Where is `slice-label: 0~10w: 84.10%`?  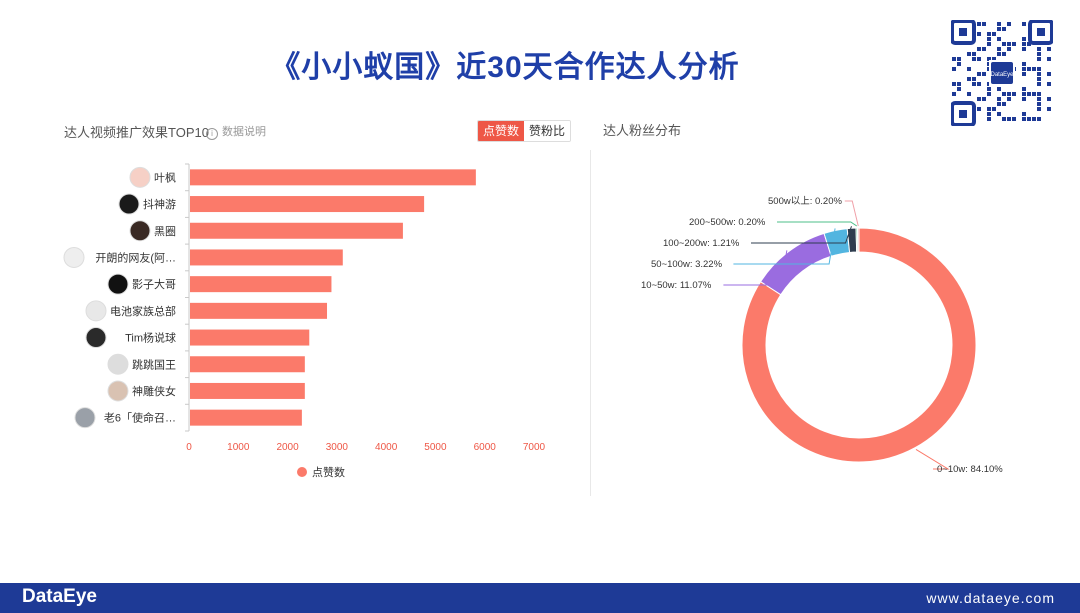 slice-label: 0~10w: 84.10% is located at coordinates (970, 469).